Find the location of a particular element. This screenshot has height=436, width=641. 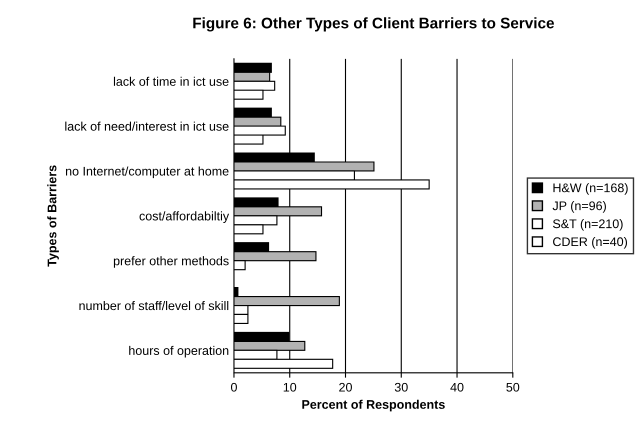

legend-label: CDER (n=40) is located at coordinates (590, 242).